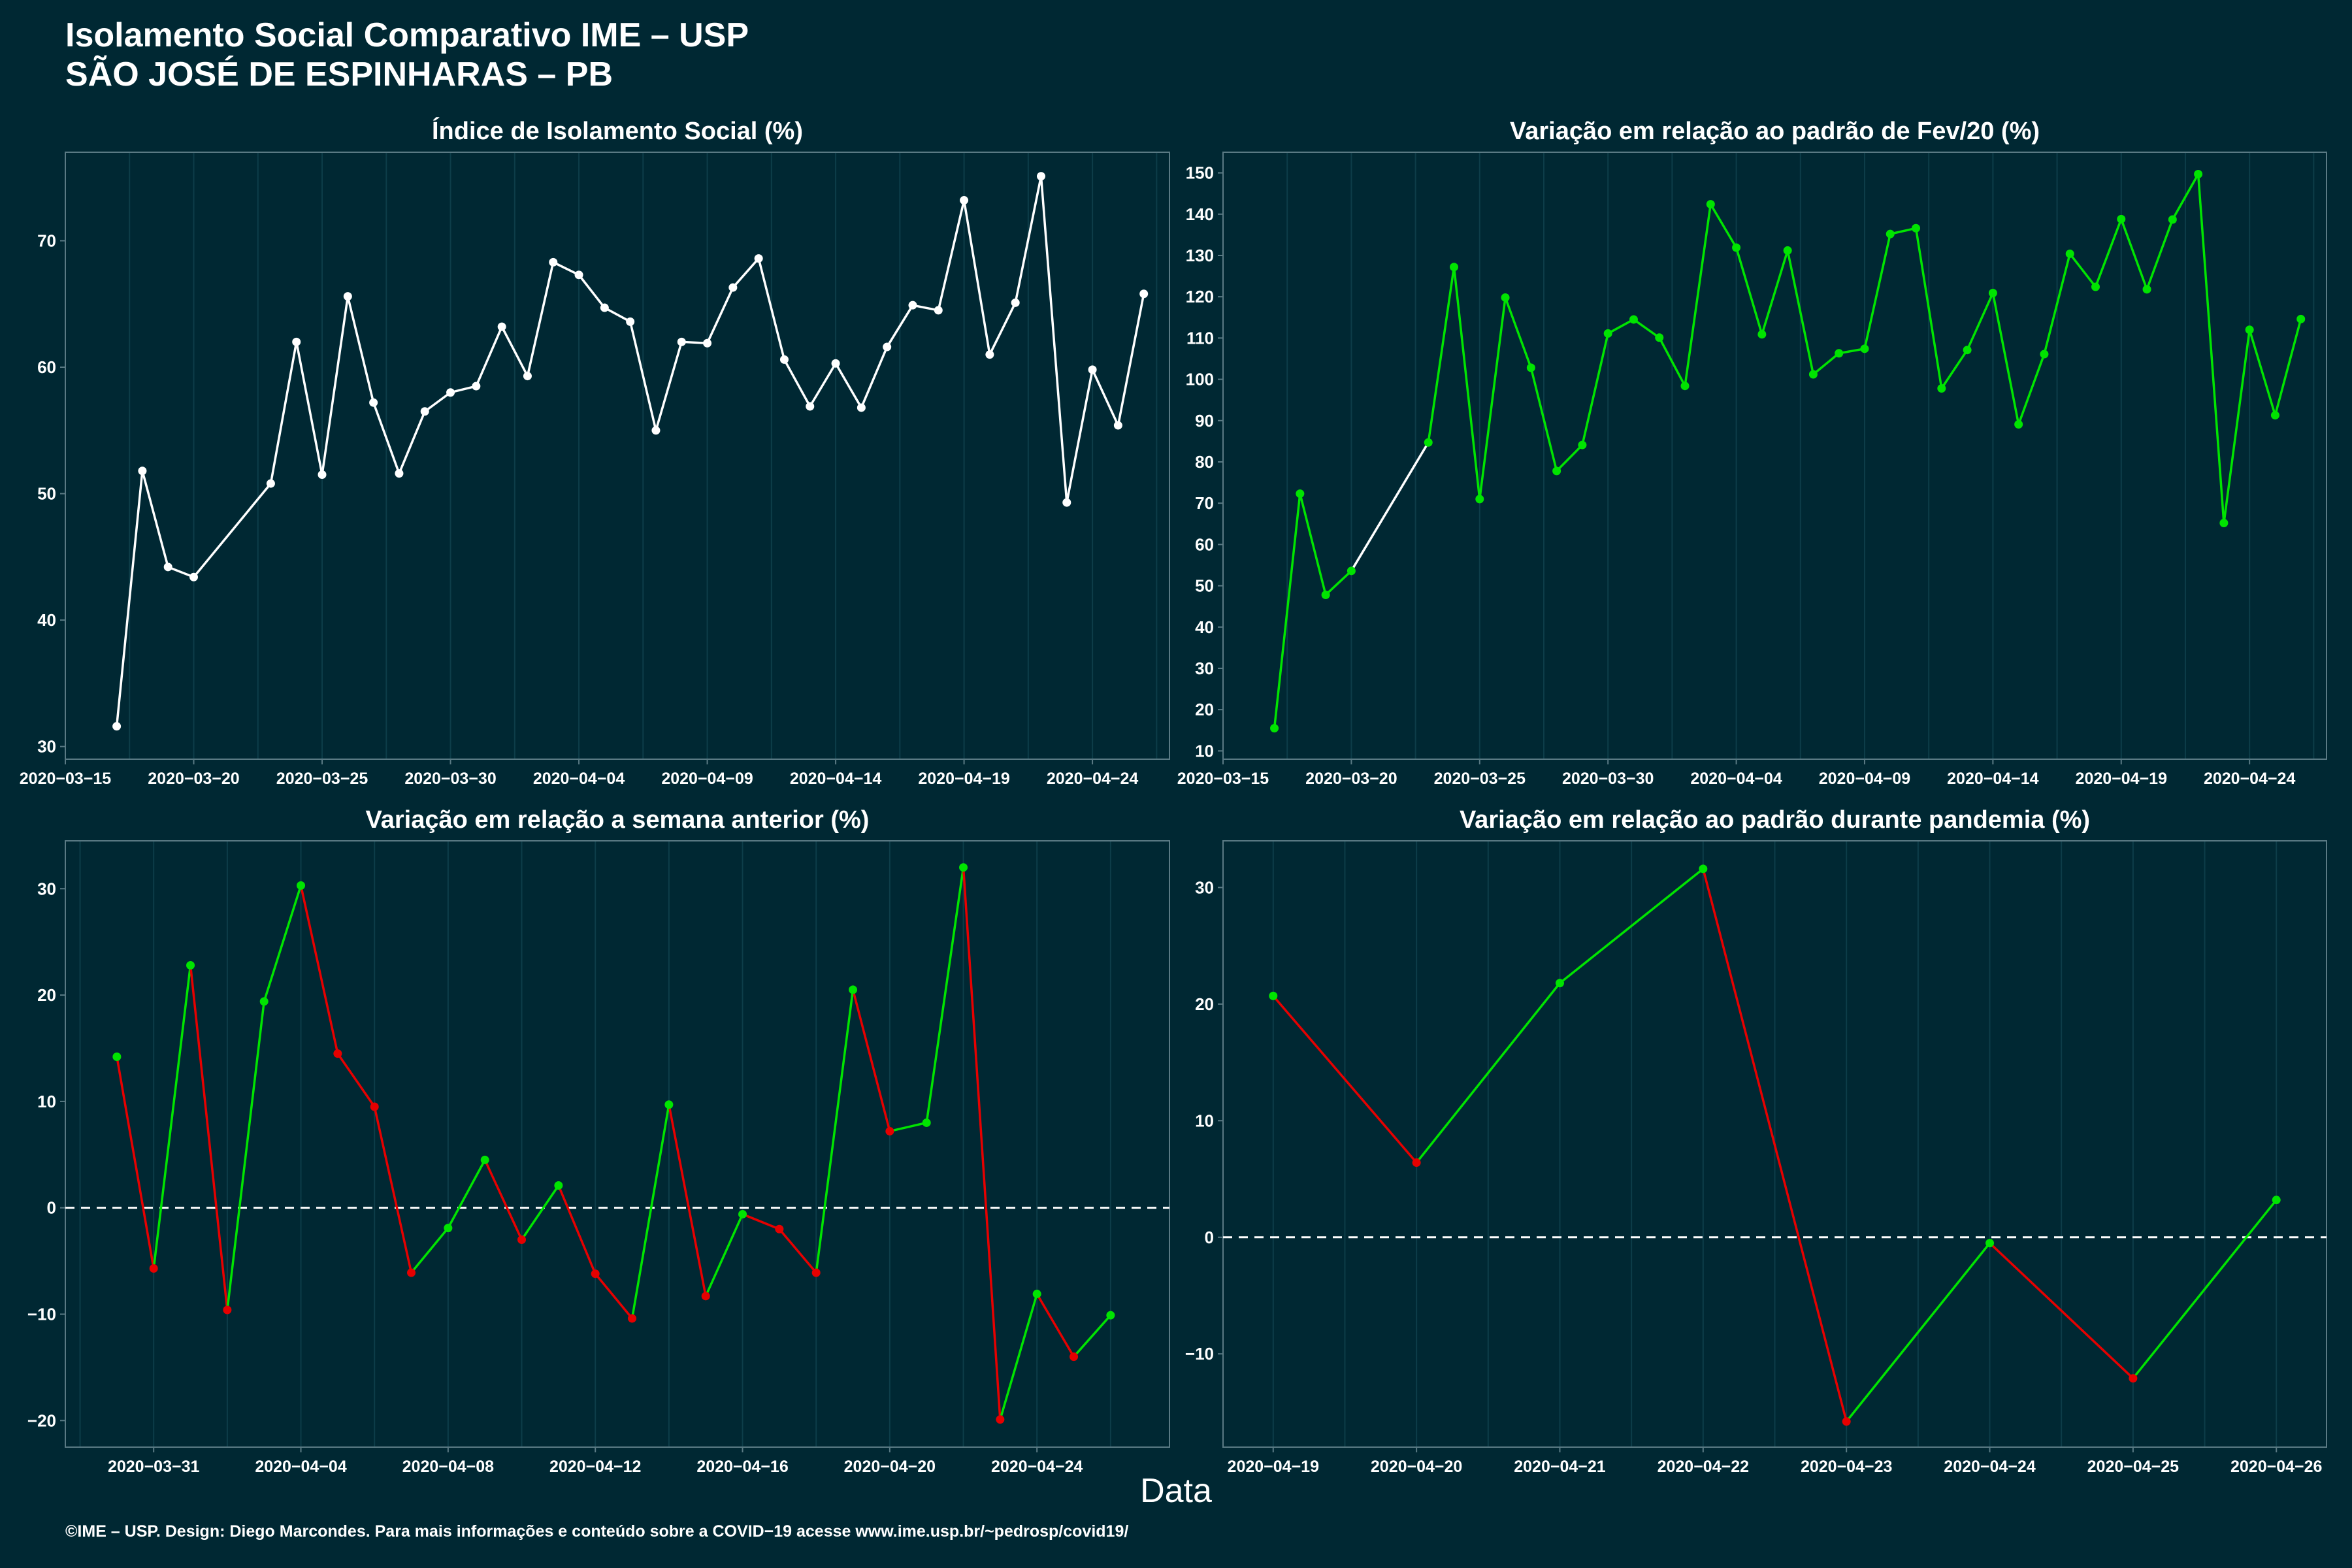 The image size is (2352, 1568). I want to click on x-tick-label: 2020−03−25, so click(1480, 779).